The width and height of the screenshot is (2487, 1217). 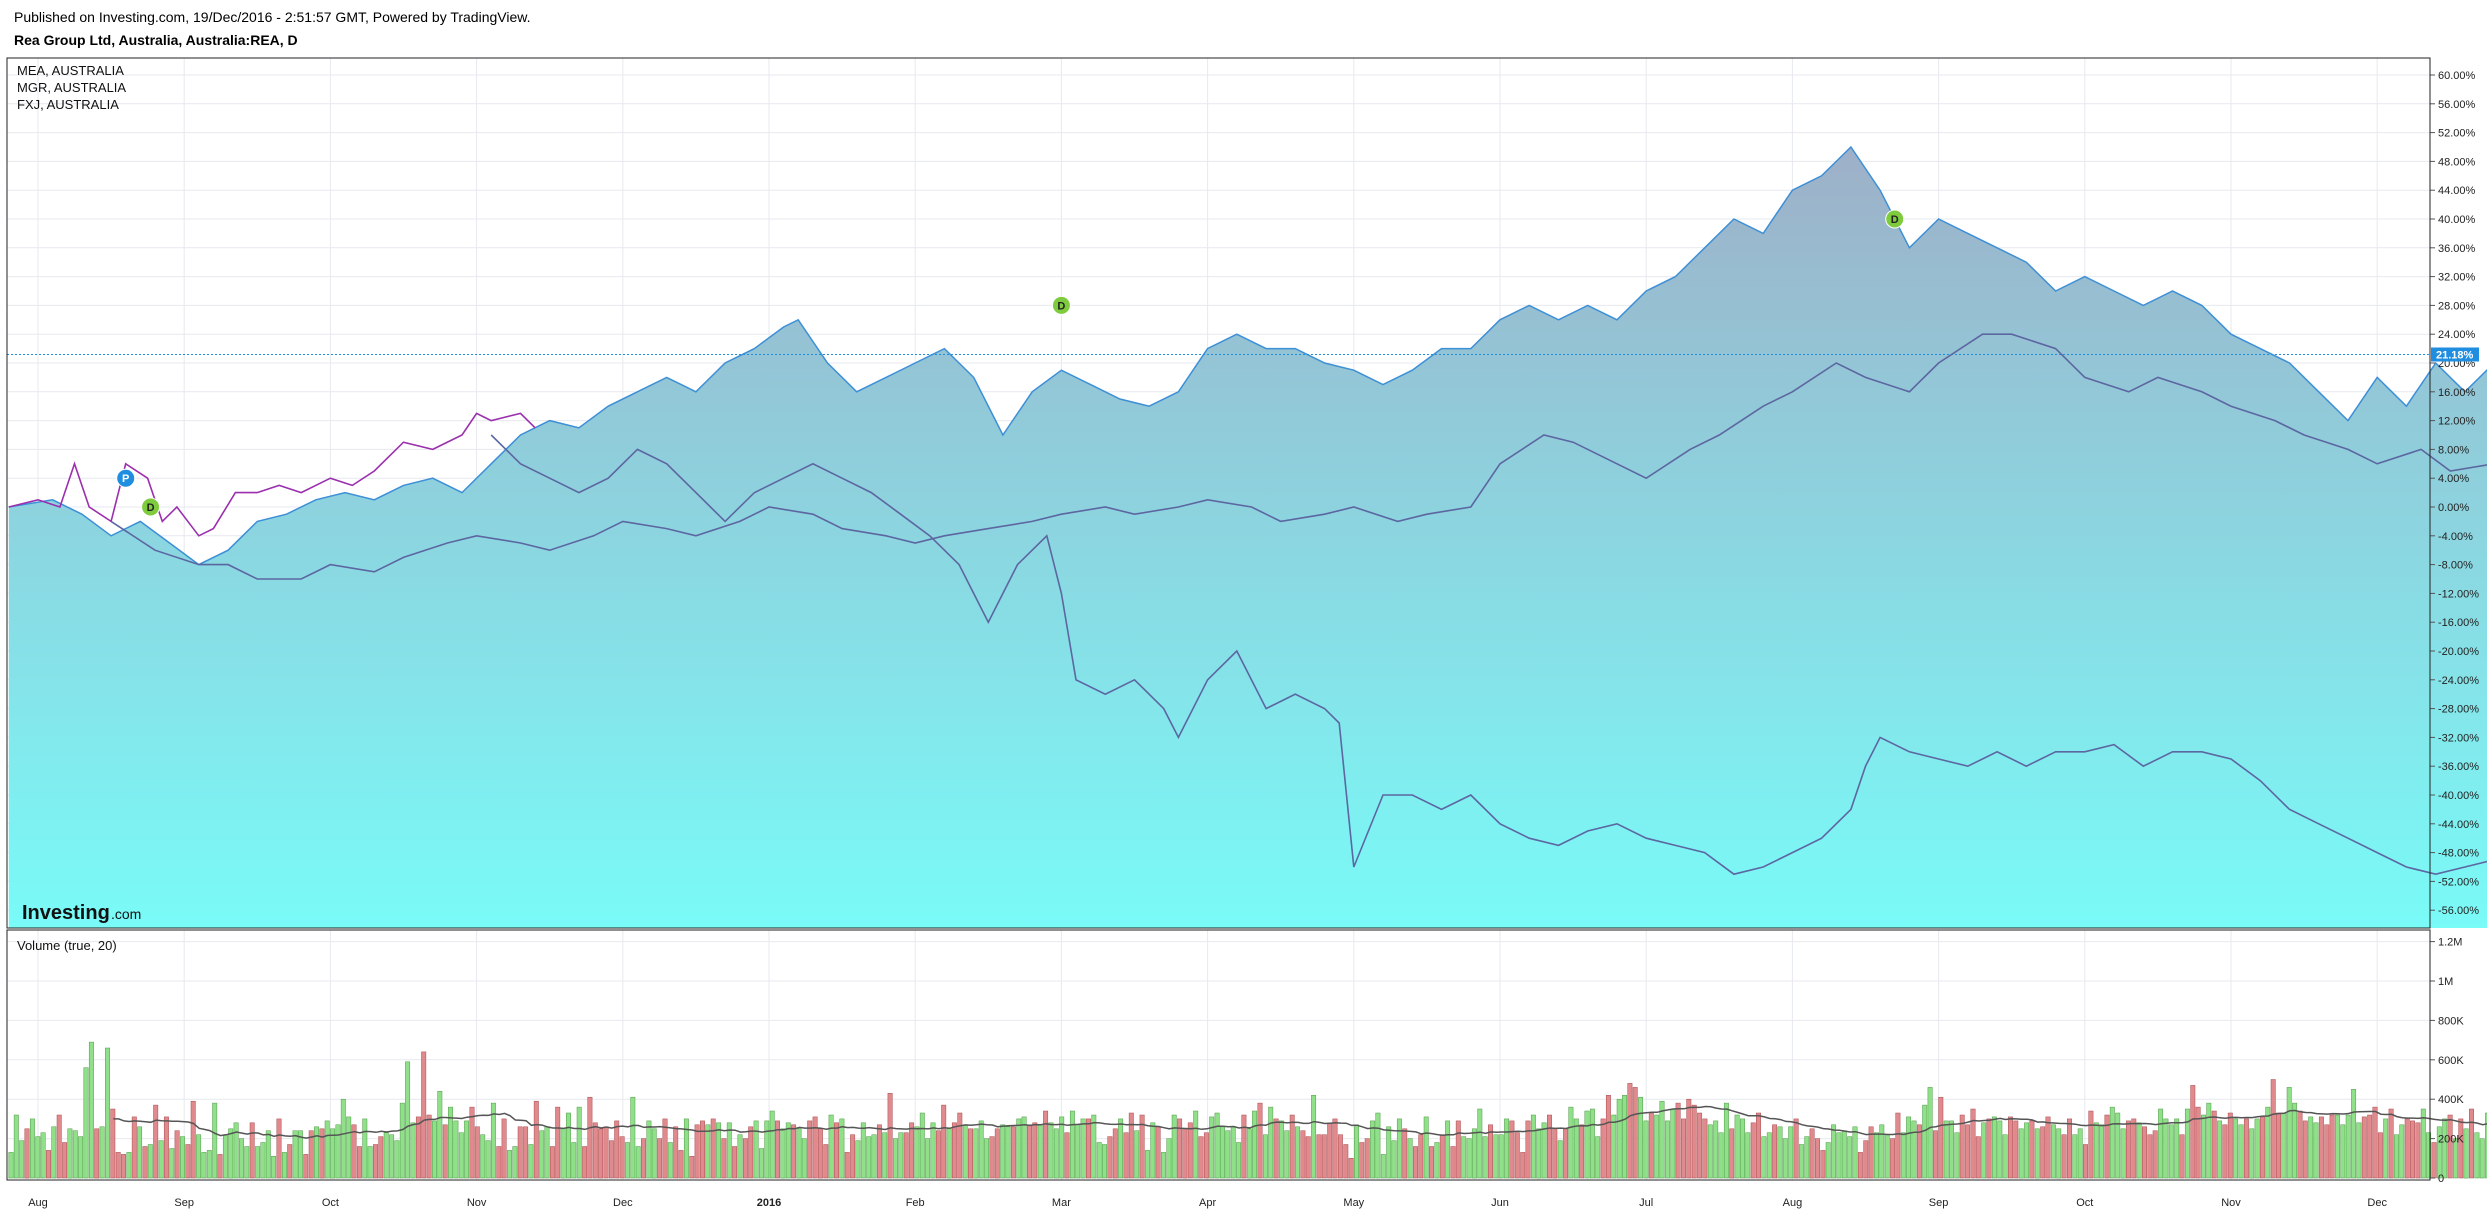 What do you see at coordinates (915, 1203) in the screenshot?
I see `x-tick-label: Feb` at bounding box center [915, 1203].